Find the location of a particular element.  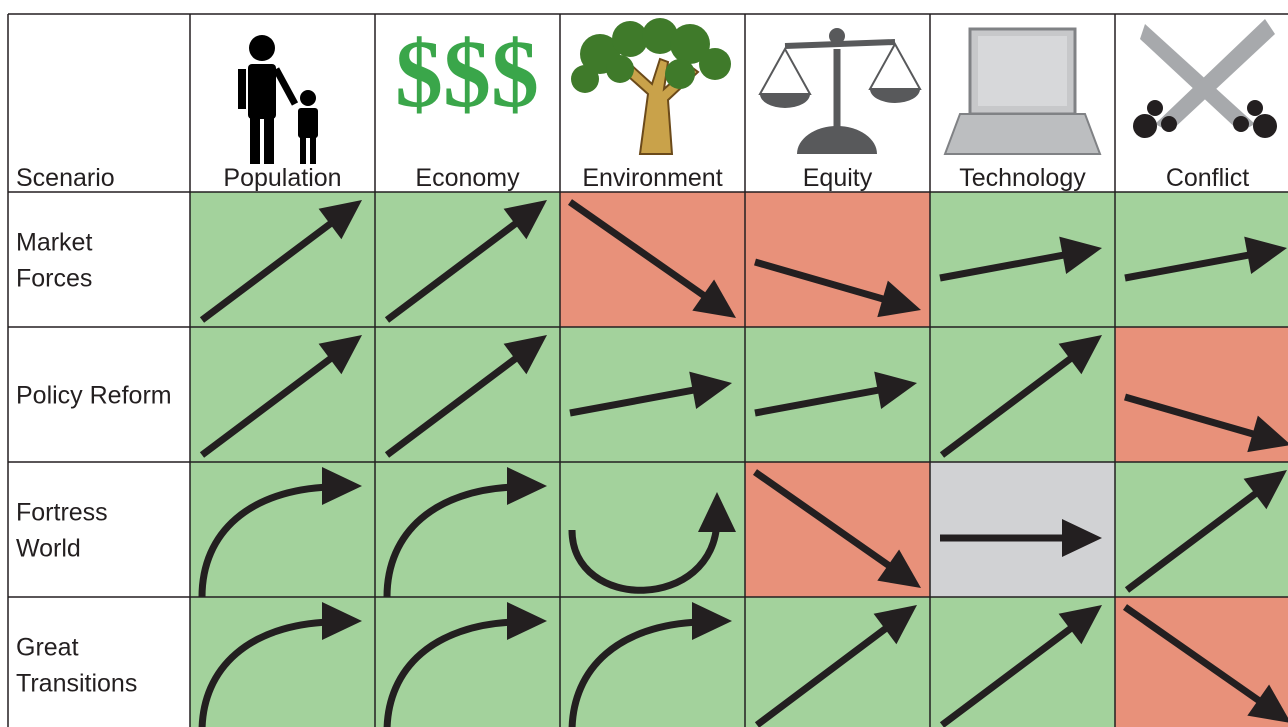

column-header: Equity is located at coordinates (838, 178).